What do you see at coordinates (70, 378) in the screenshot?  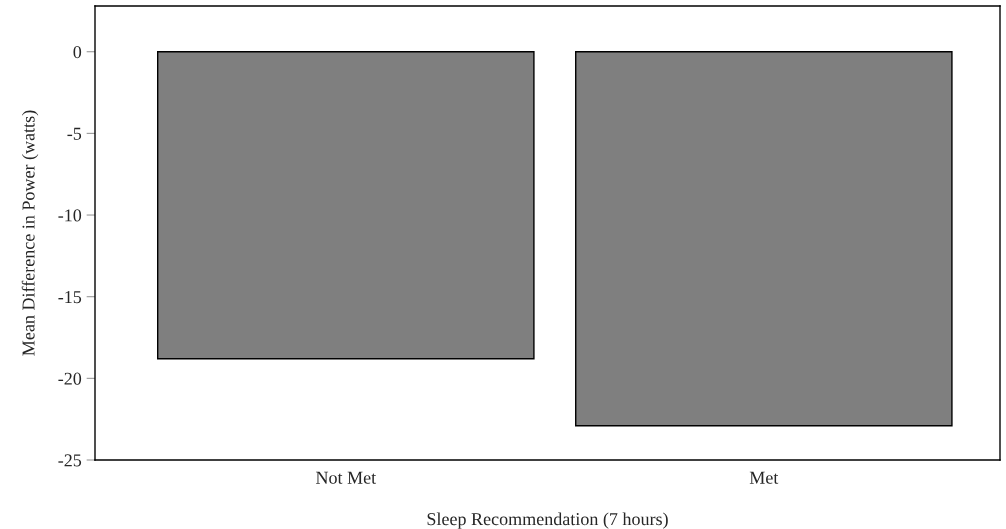 I see `y-tick-label: -20` at bounding box center [70, 378].